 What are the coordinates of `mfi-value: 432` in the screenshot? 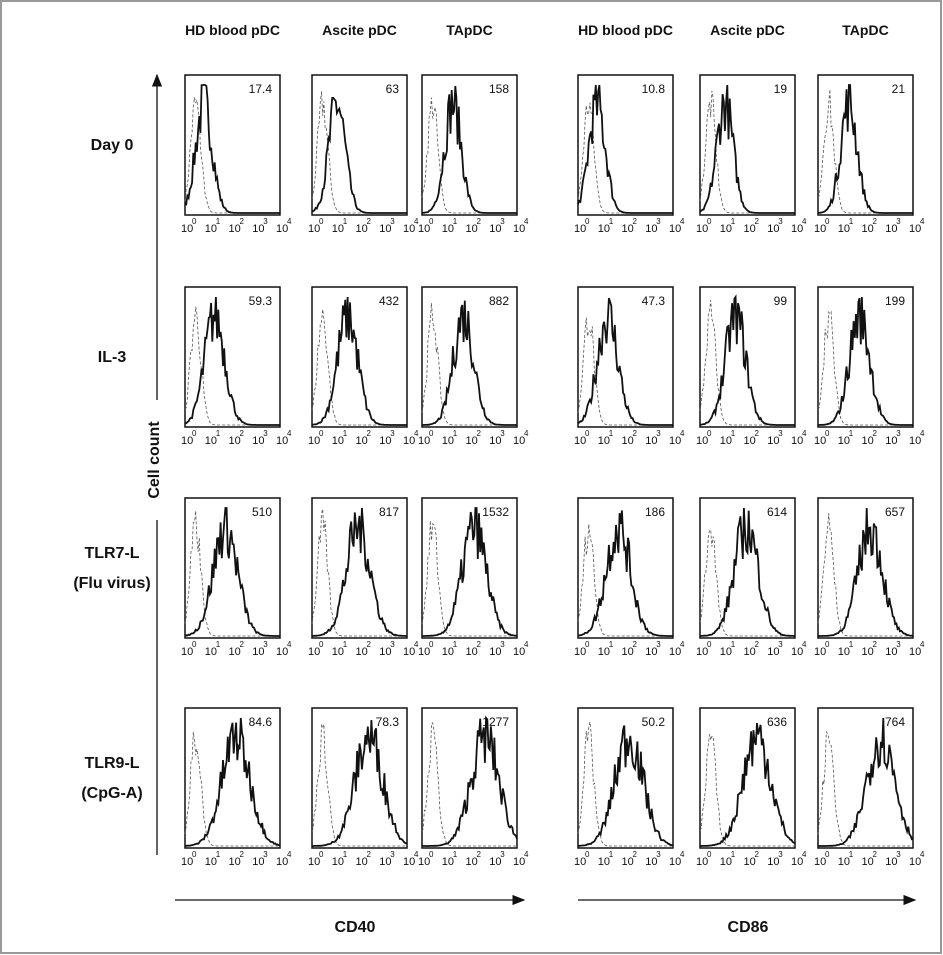 It's located at (389, 301).